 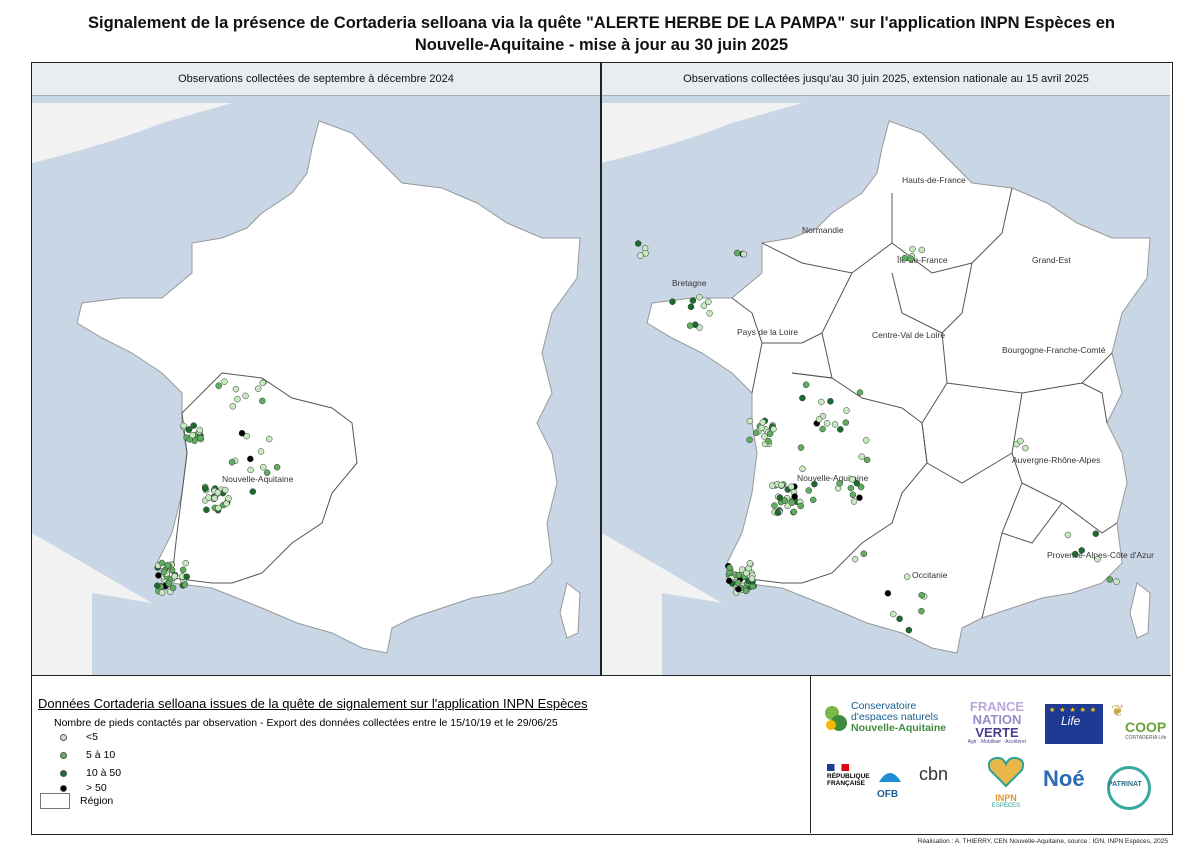 What do you see at coordinates (823, 230) in the screenshot?
I see `region-label-1: Normandie` at bounding box center [823, 230].